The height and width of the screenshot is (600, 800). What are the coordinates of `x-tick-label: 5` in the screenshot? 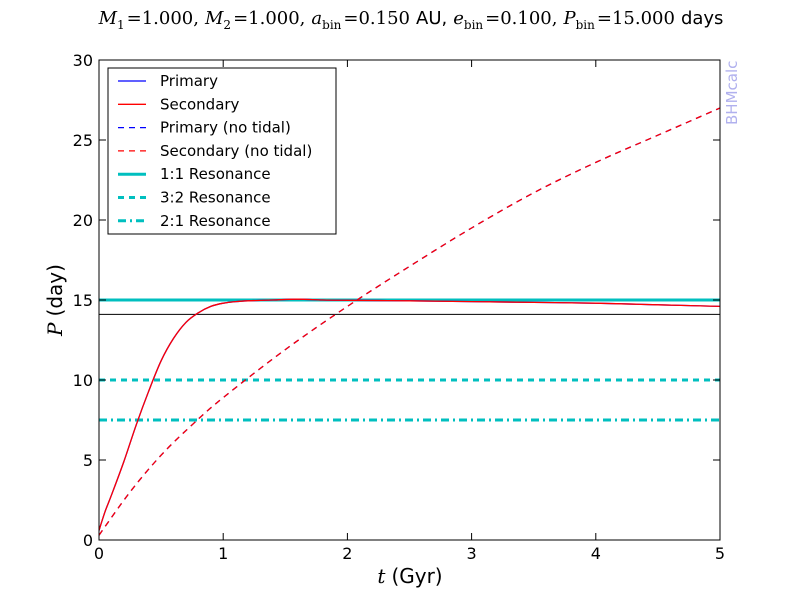 It's located at (720, 553).